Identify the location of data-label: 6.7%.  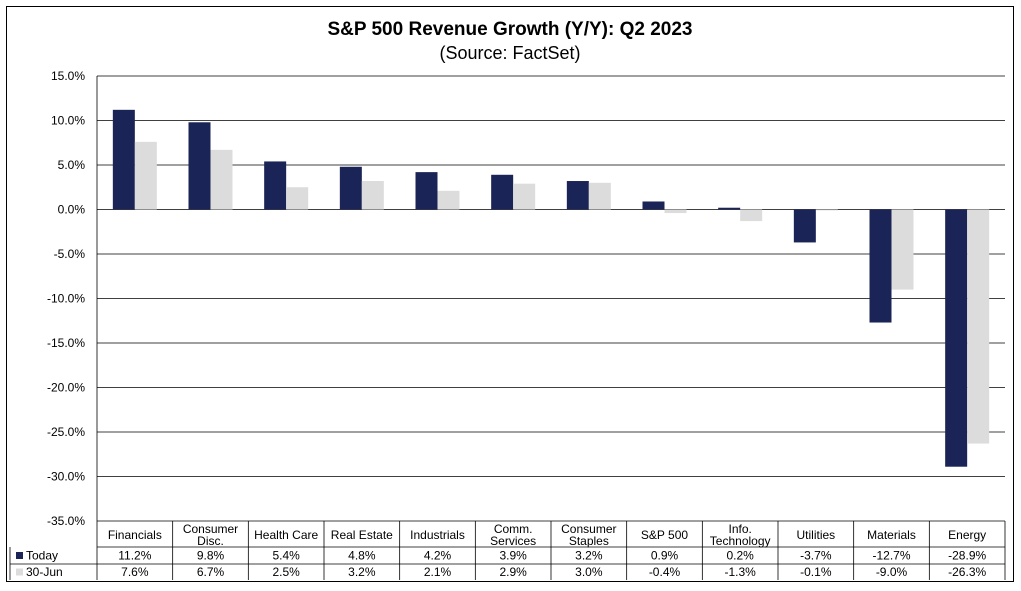
(211, 572).